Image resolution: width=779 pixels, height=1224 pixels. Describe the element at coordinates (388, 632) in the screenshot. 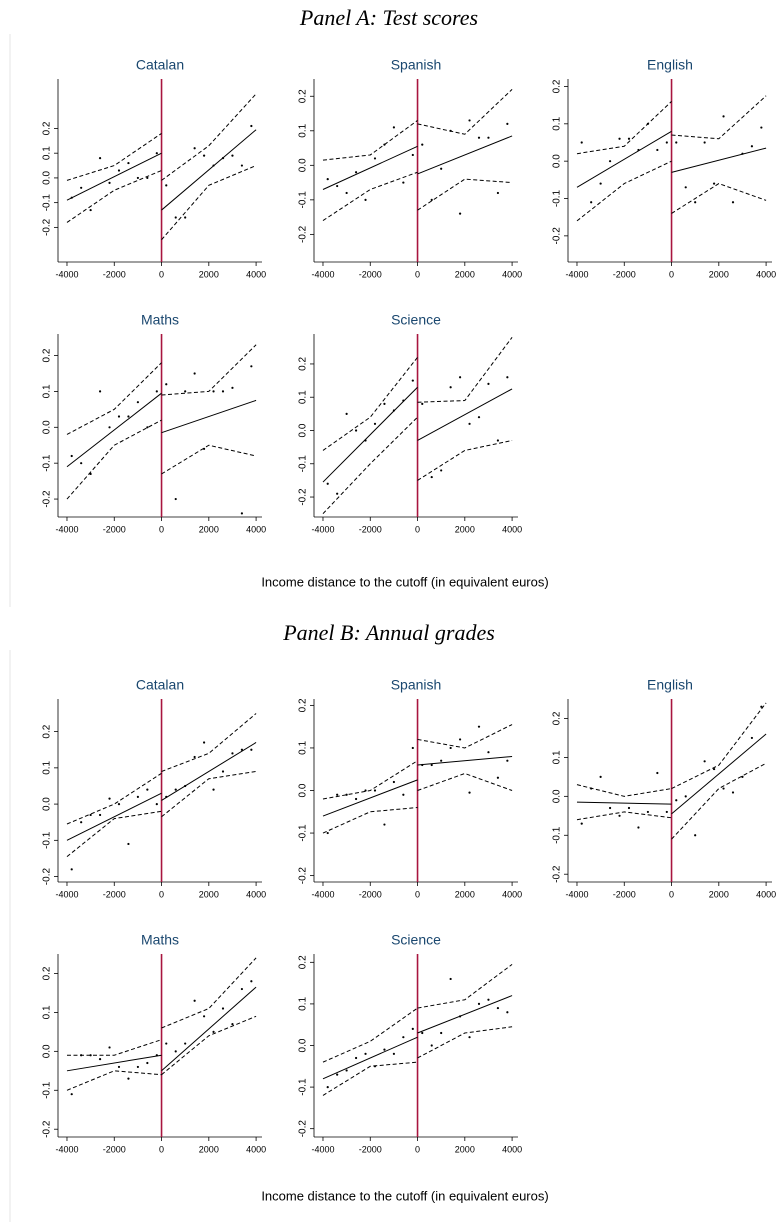

I see `panel-title: Panel B: Annual grades` at that location.